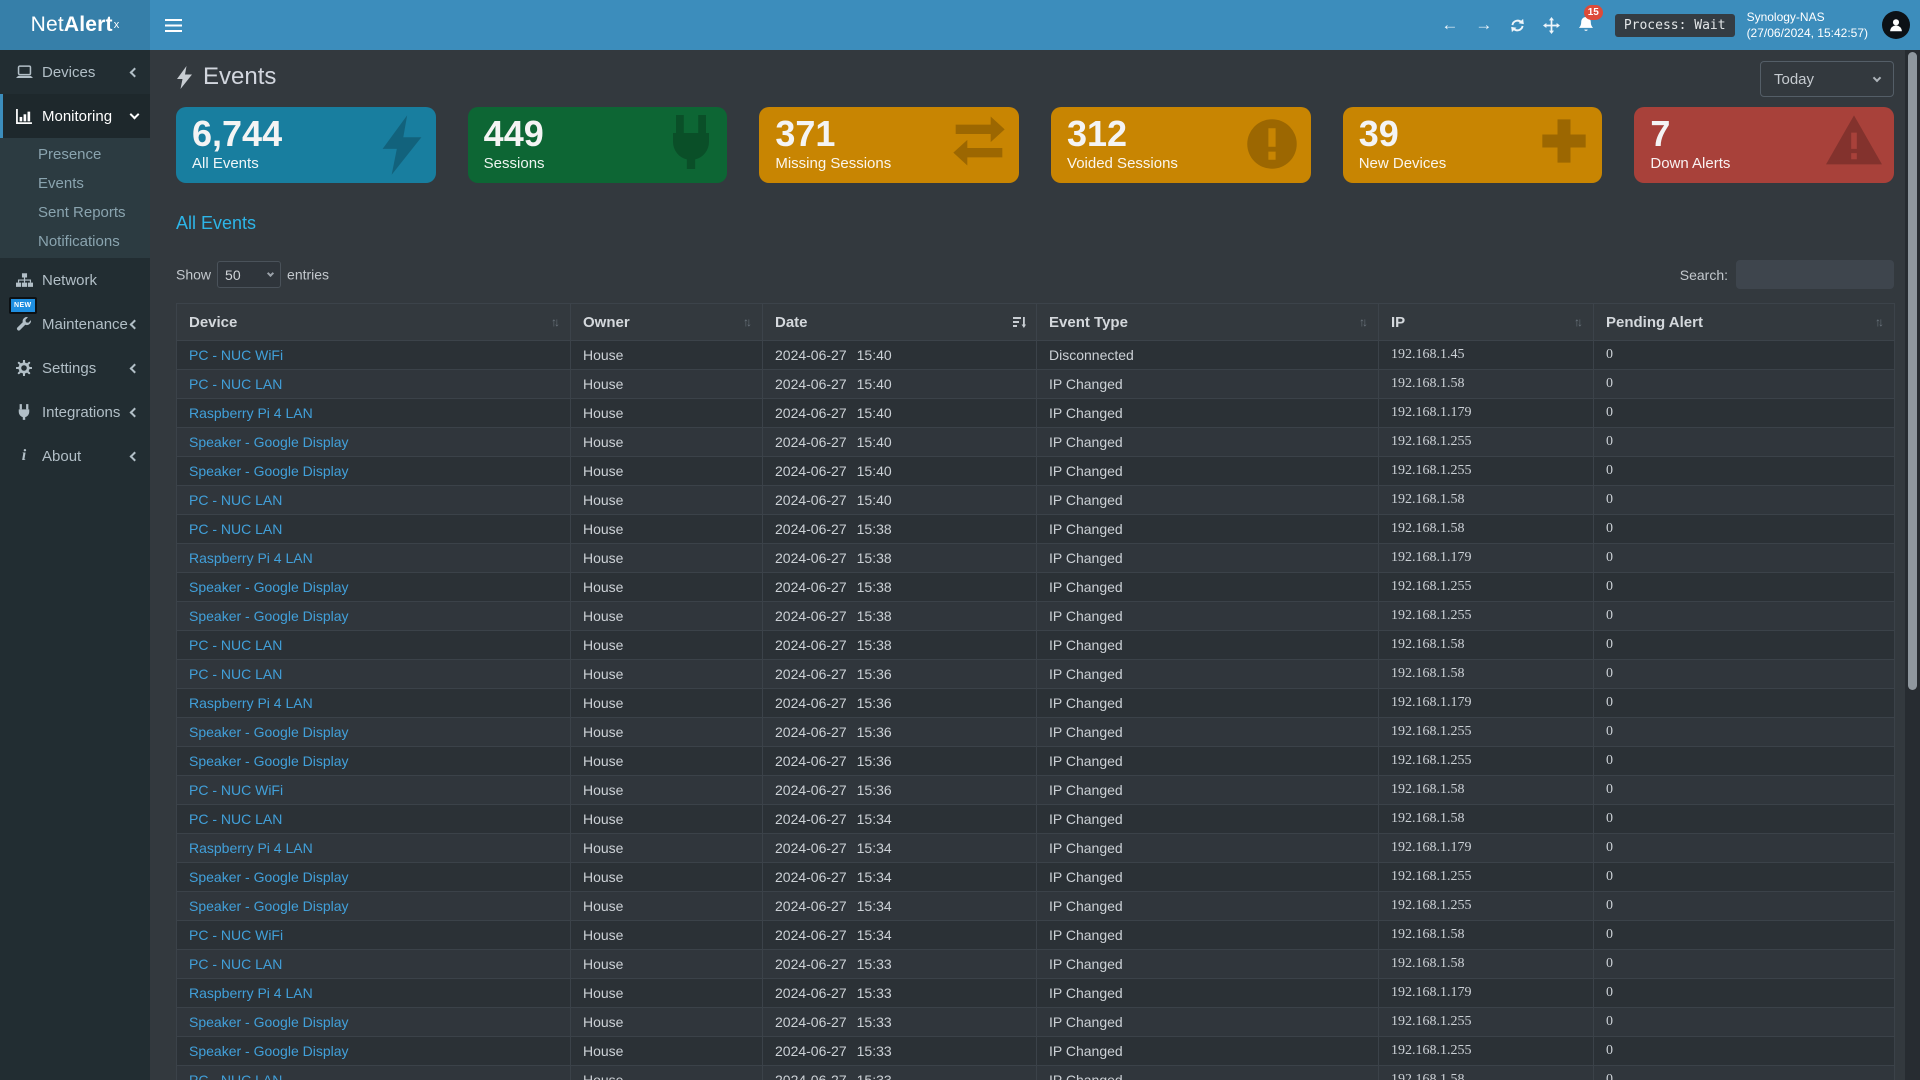  Describe the element at coordinates (805, 133) in the screenshot. I see `card-value: 371` at that location.